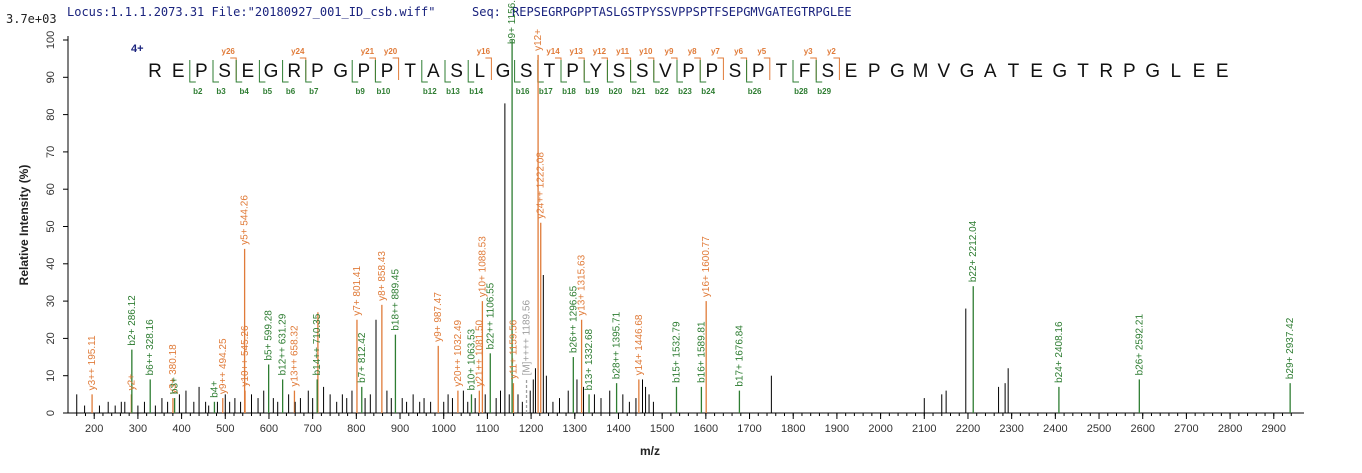  What do you see at coordinates (362, 357) in the screenshot?
I see `b-peak-label: b7+ 812.42` at bounding box center [362, 357].